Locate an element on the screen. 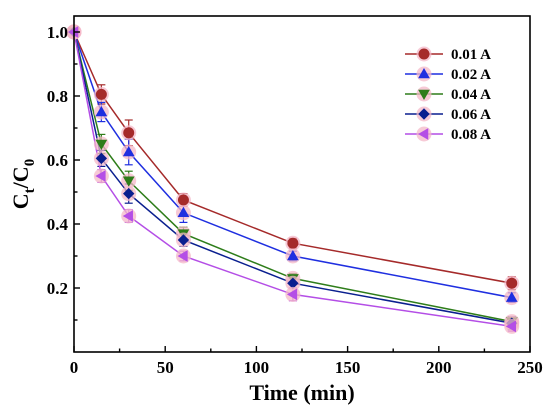  y-tick-label: 0.6 is located at coordinates (57, 160).